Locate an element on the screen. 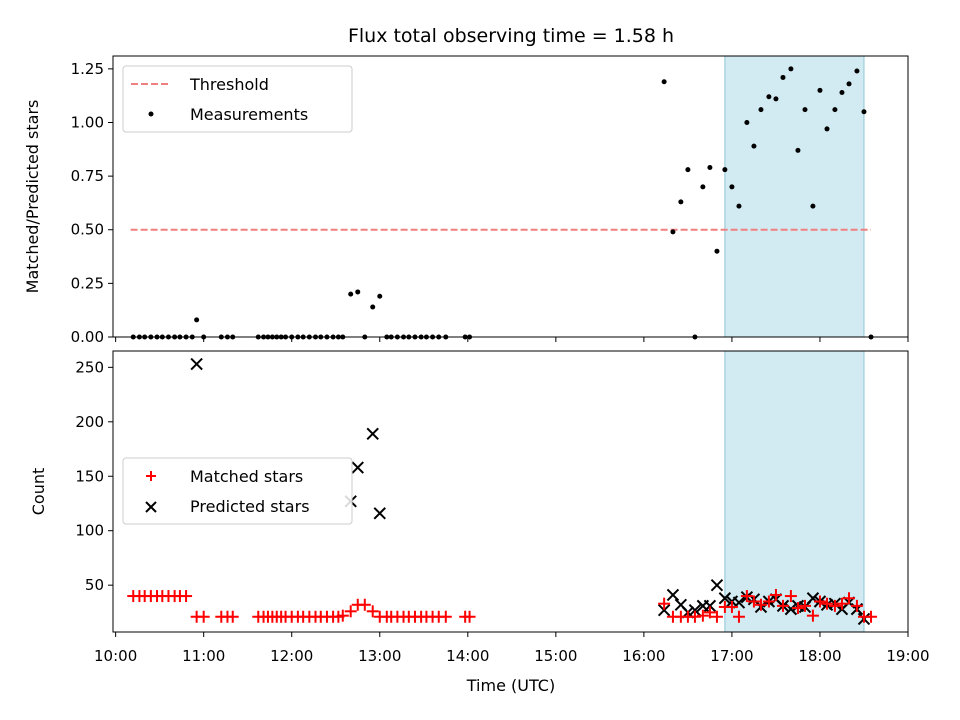 The image size is (960, 720). chart-title: Flux total observing time = 1.58 h is located at coordinates (511, 36).